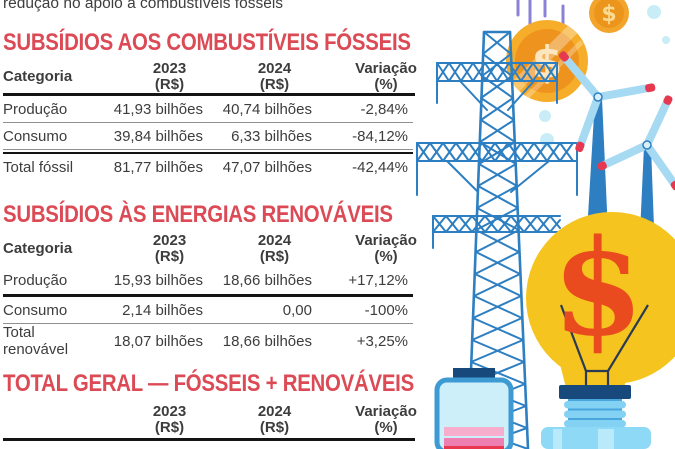 This screenshot has width=675, height=449. What do you see at coordinates (158, 280) in the screenshot?
I see `row-2023-value: 15,93 bilhões` at bounding box center [158, 280].